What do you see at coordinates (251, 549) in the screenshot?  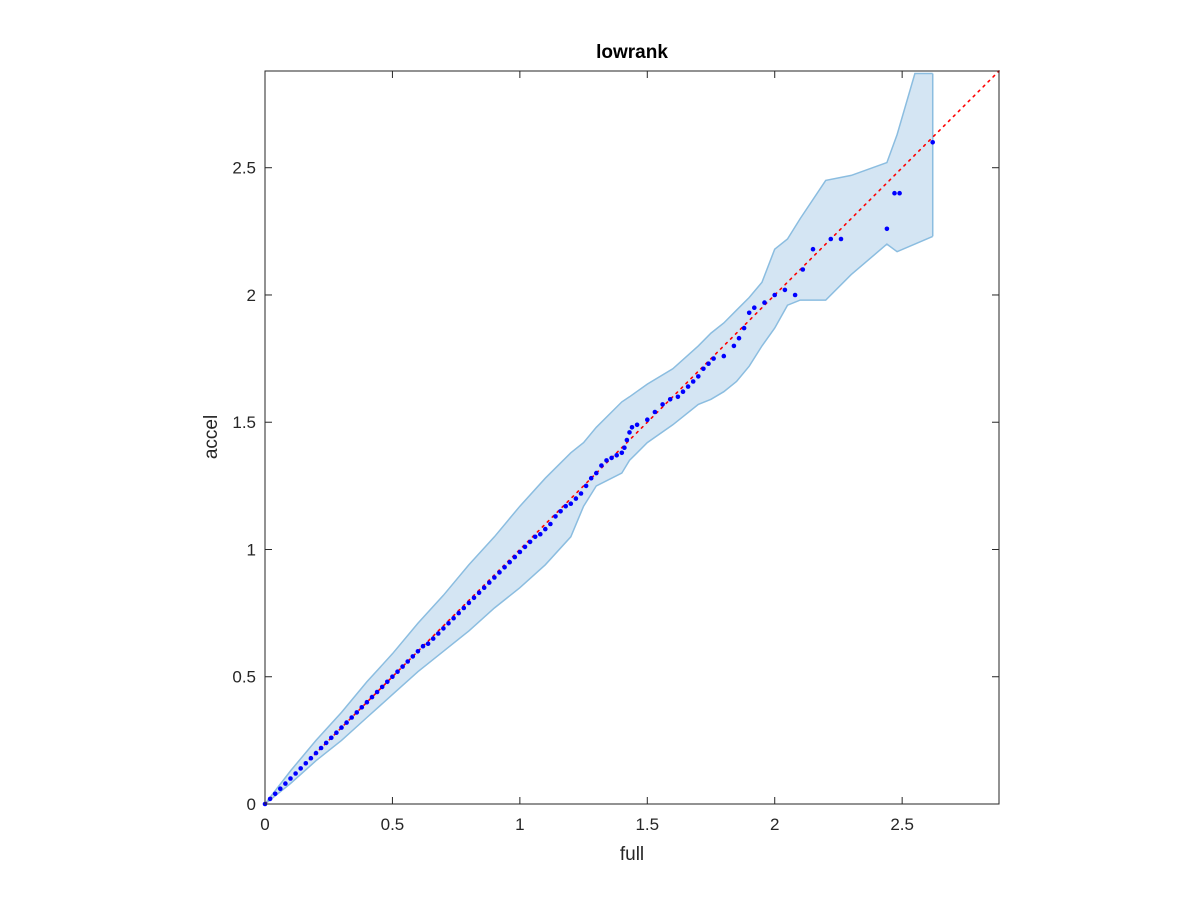 I see `y-tick-label: 1` at bounding box center [251, 549].